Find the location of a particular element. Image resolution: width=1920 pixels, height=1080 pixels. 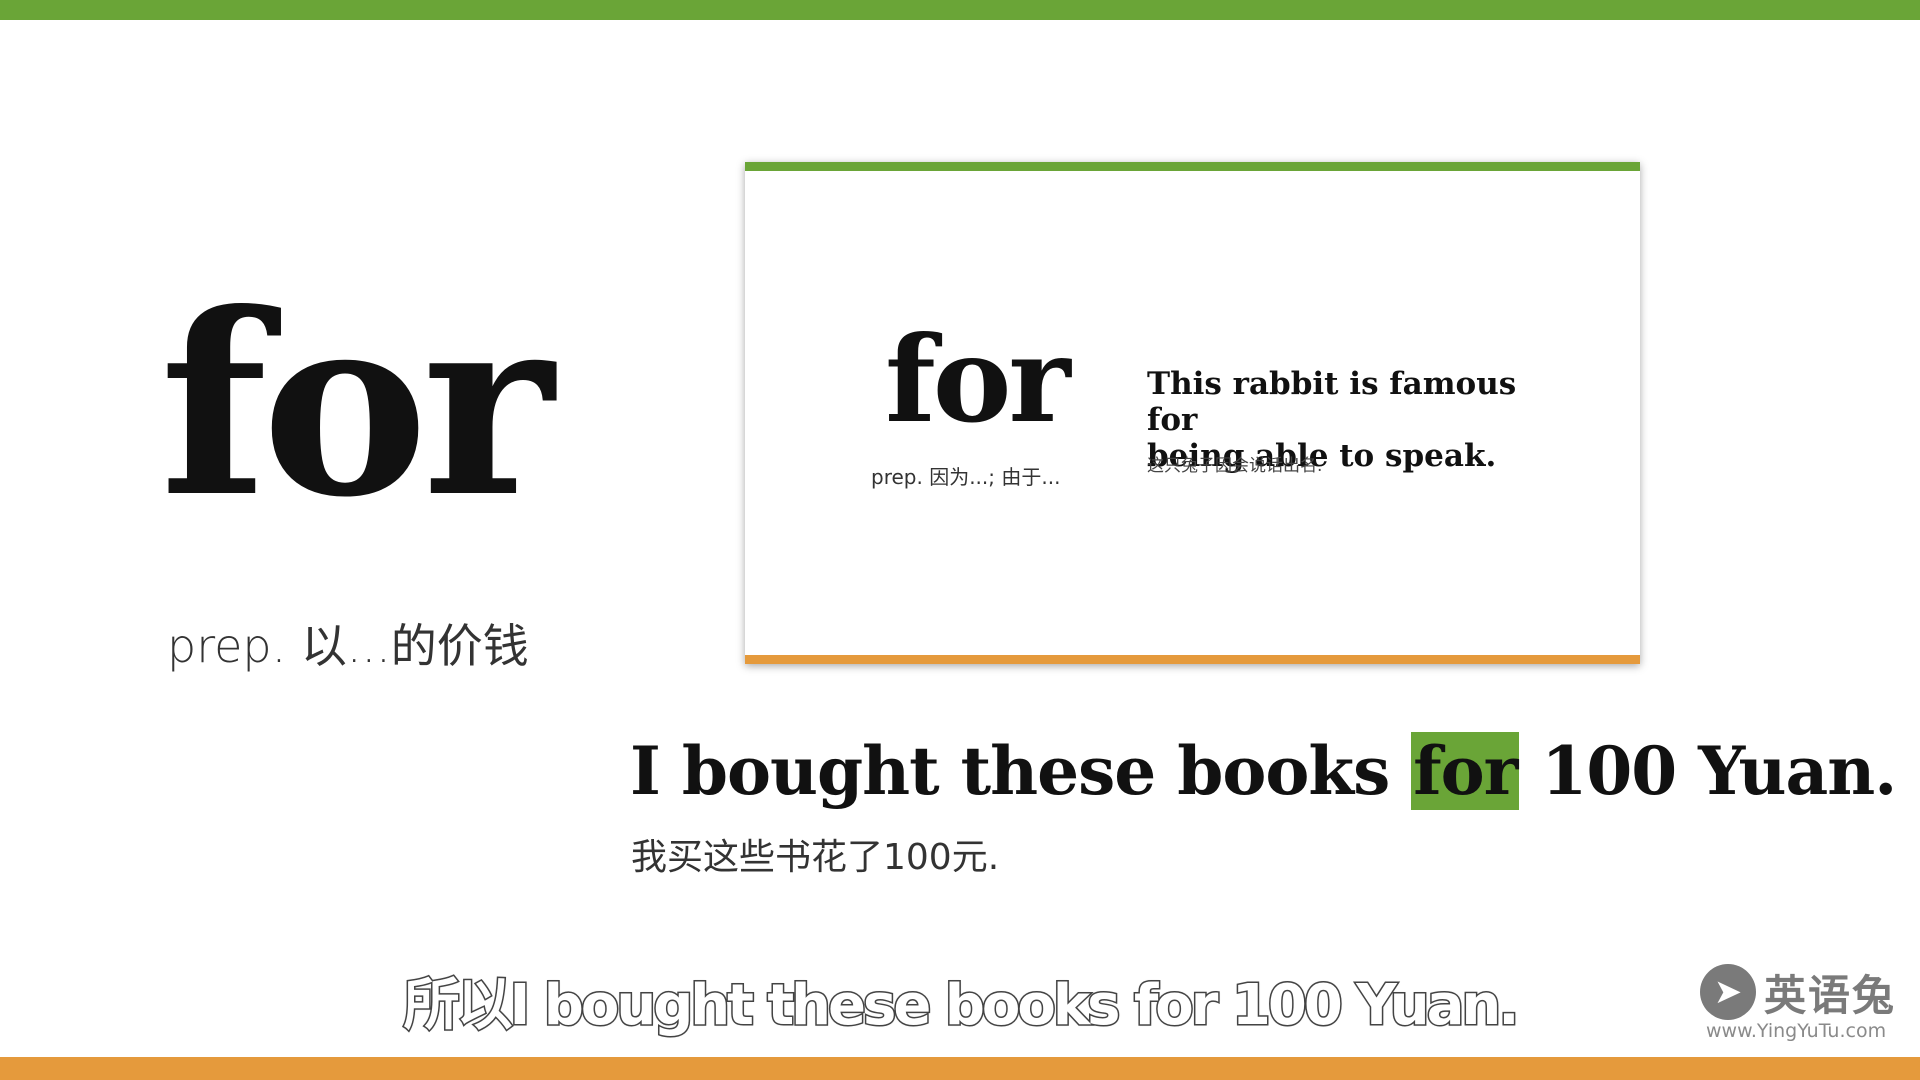

watermark-logo: ➤ 英语兔 www.YingYuTu.com is located at coordinates (1805, 1002).